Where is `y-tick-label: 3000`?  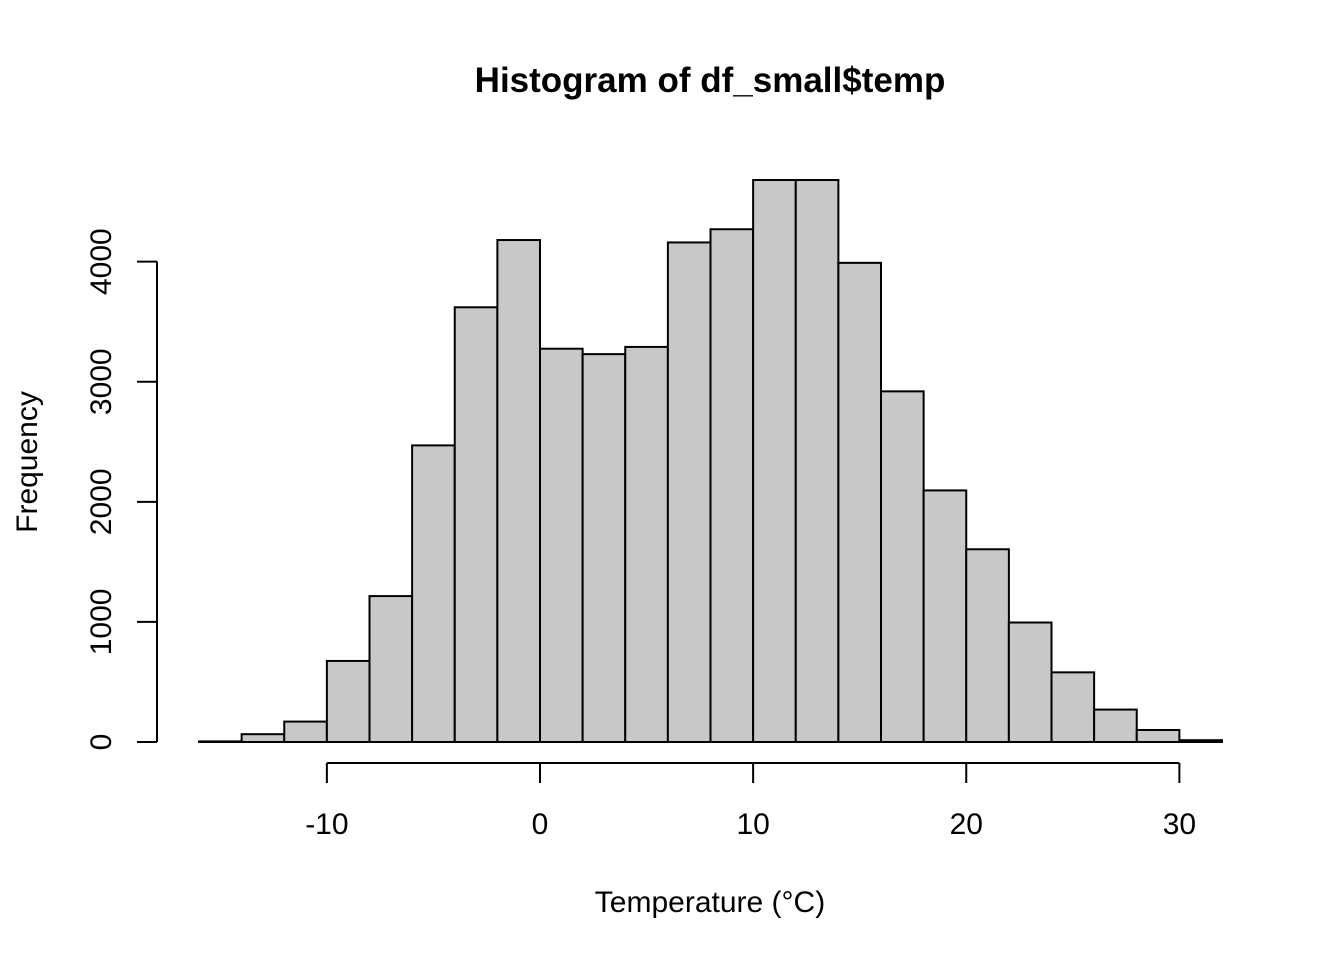 y-tick-label: 3000 is located at coordinates (101, 381).